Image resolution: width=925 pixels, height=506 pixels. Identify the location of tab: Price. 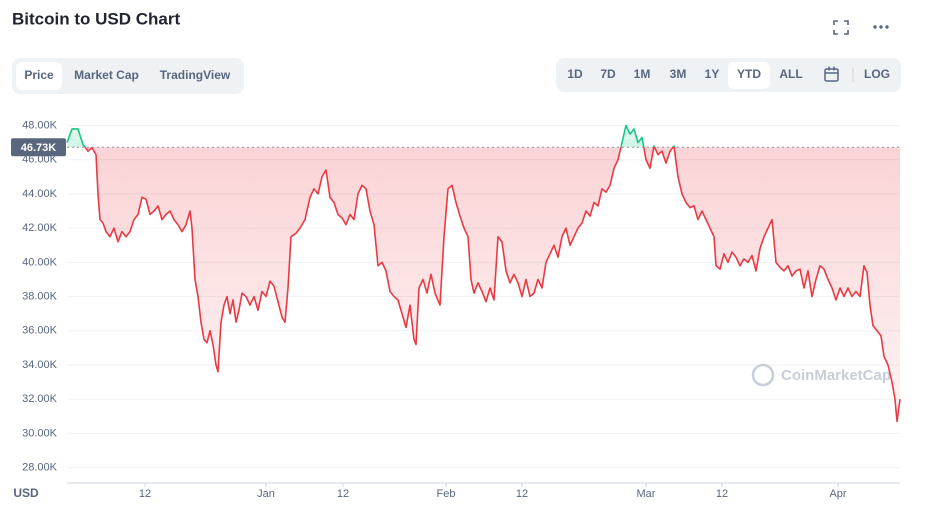
(39, 75).